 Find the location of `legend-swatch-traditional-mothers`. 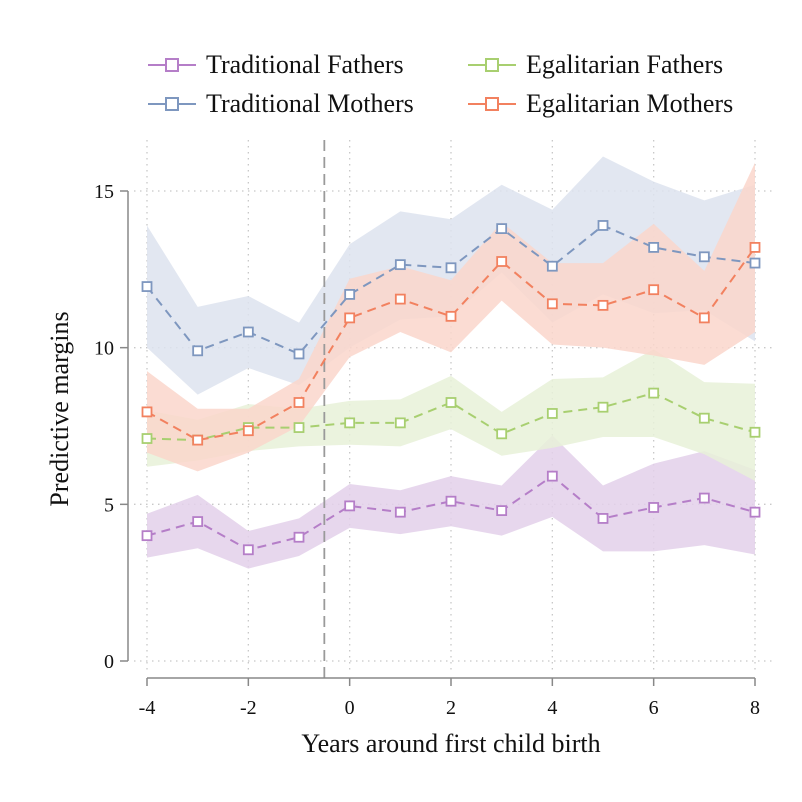

legend-swatch-traditional-mothers is located at coordinates (172, 104).